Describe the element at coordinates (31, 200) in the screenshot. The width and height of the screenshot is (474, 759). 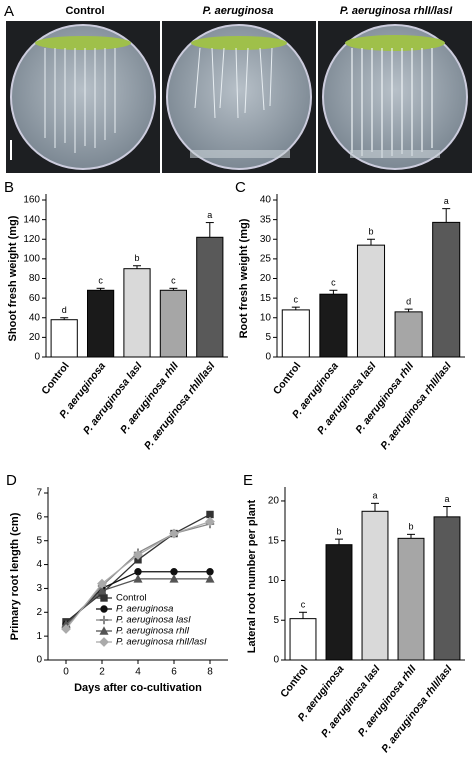
I see `y-tick-label: 160` at that location.